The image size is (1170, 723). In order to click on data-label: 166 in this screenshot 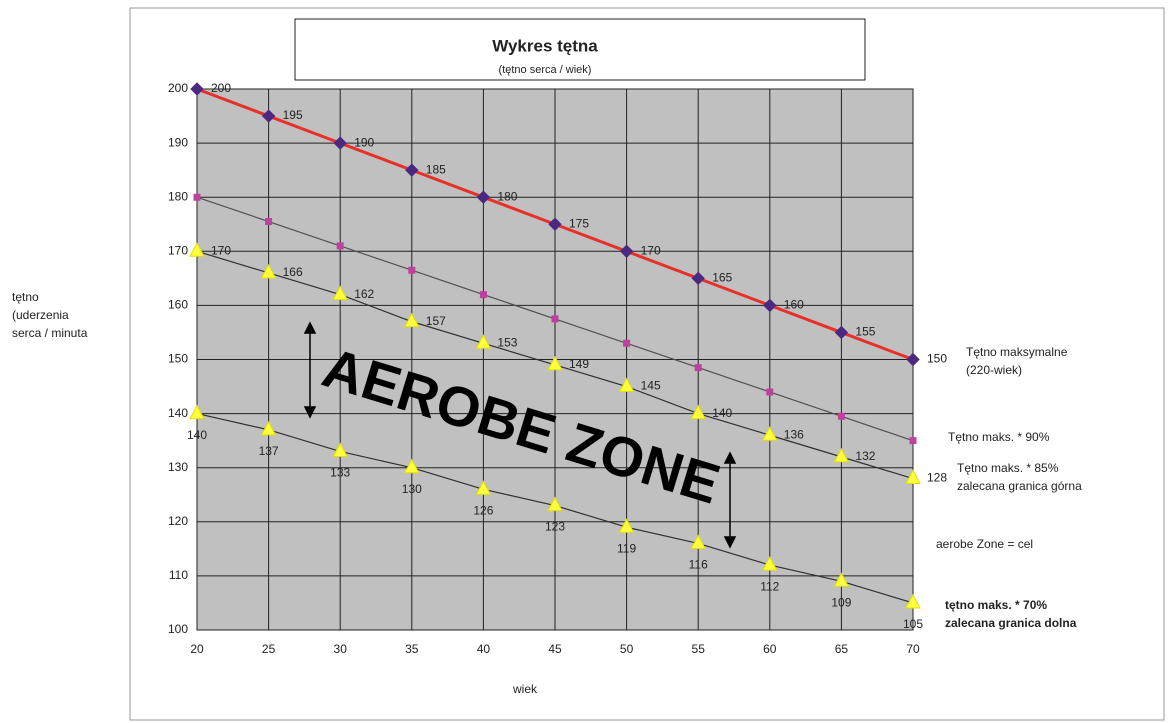, I will do `click(293, 272)`.